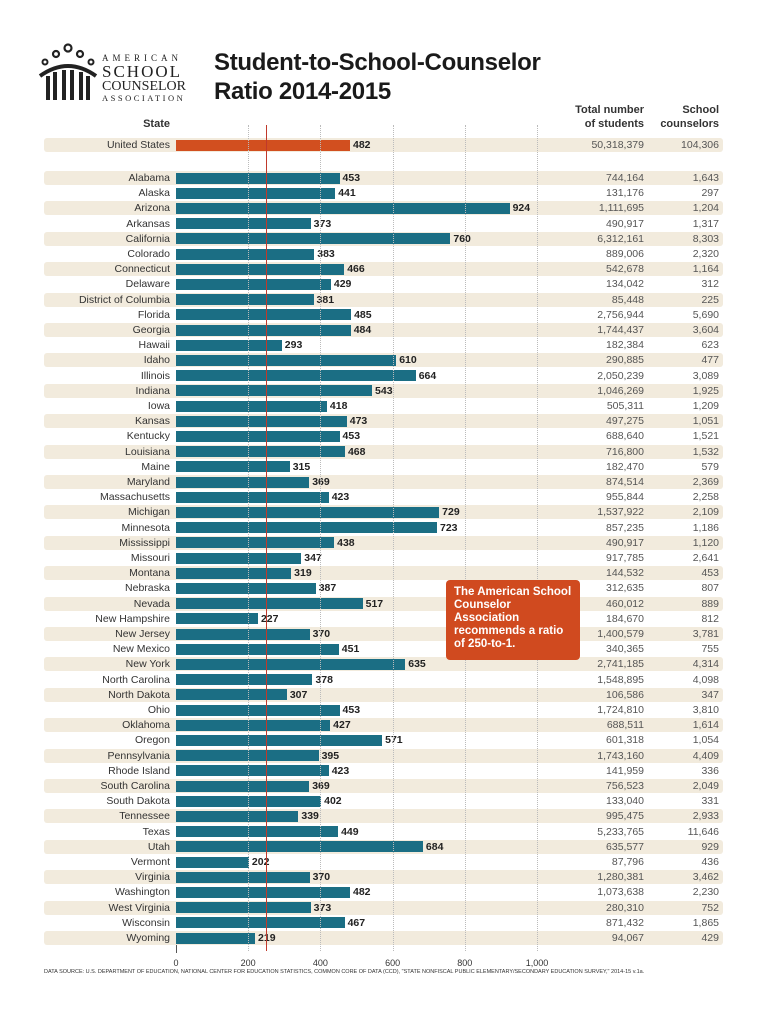  Describe the element at coordinates (625, 542) in the screenshot. I see `students-value: 490,917` at that location.